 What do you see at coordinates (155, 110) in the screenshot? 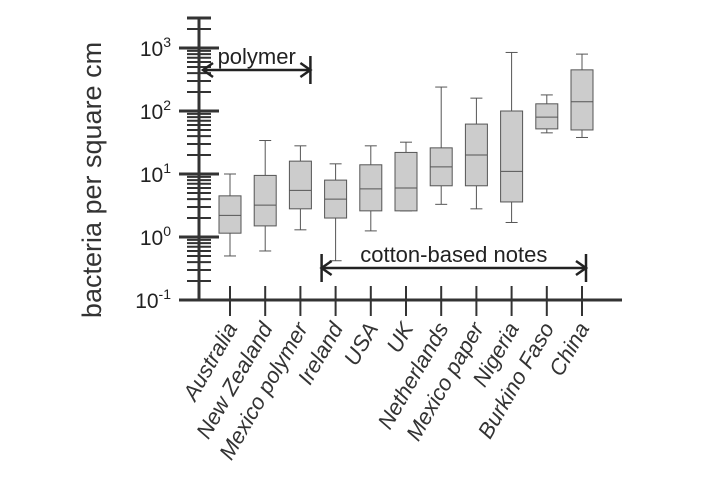
I see `y-tick-label: 10²` at bounding box center [155, 110].